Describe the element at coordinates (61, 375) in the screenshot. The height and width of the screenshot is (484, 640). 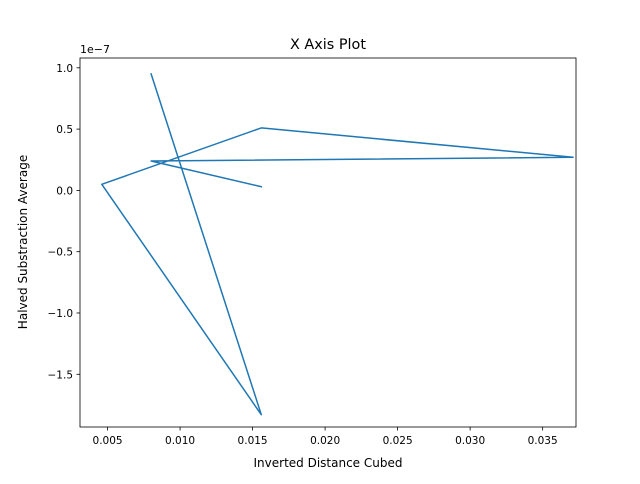
I see `y-tick-label: −1.5` at that location.